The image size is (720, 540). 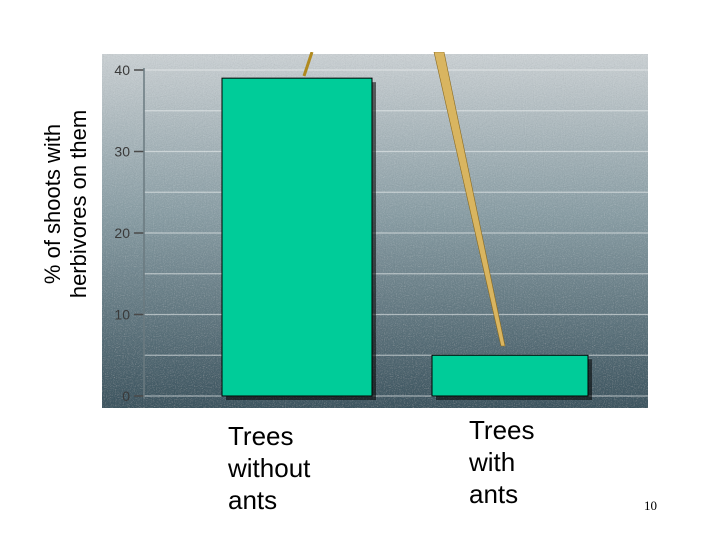 I want to click on y-tick-label: 20, so click(x=122, y=233).